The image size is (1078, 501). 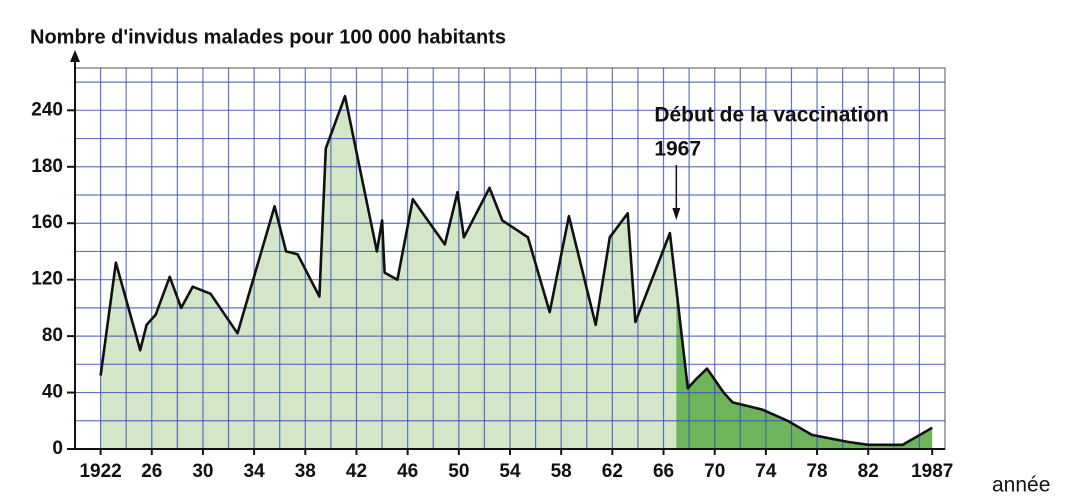 I want to click on y-tick-label: 0, so click(x=57, y=448).